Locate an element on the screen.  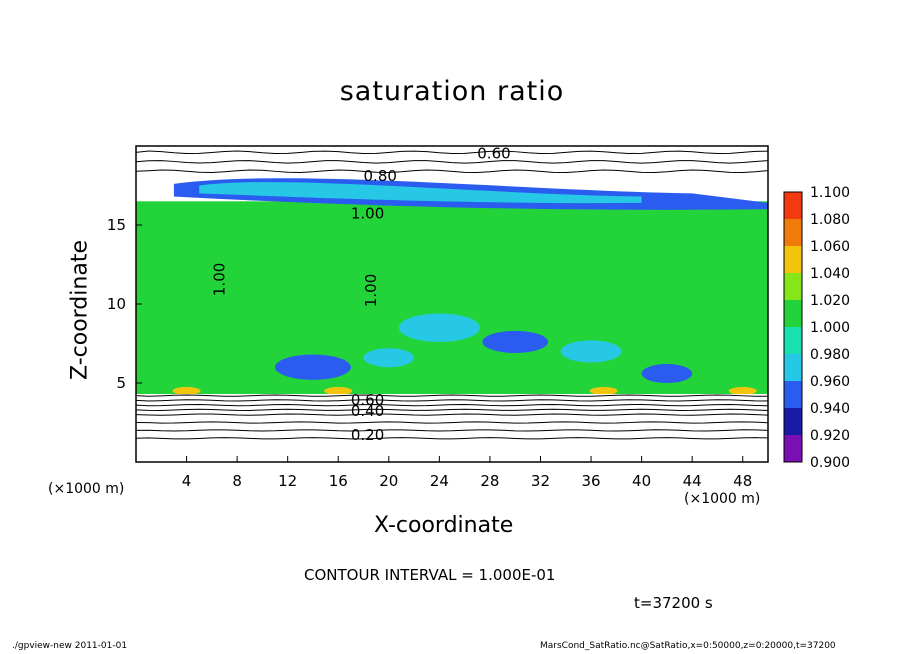
time-label: t=37200 s is located at coordinates (673, 603).